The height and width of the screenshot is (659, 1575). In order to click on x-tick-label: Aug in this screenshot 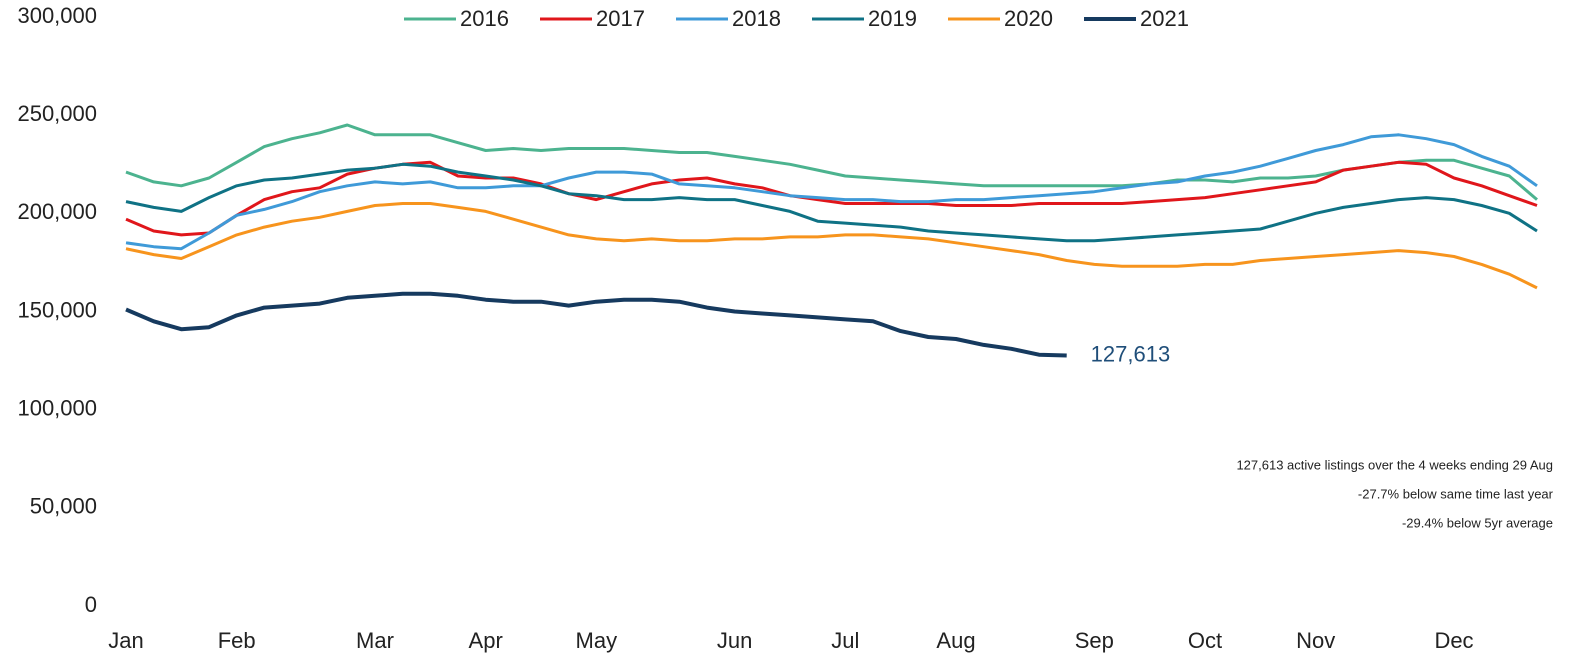, I will do `click(955, 640)`.